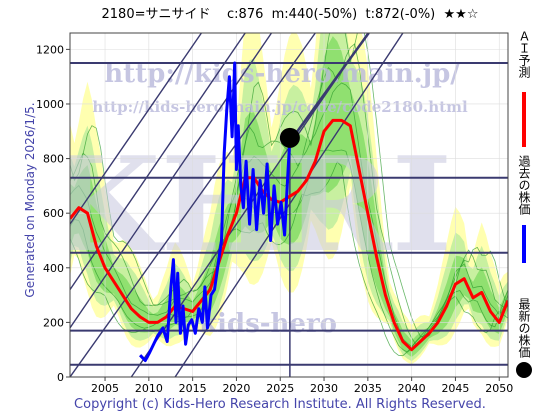 This screenshot has width=560, height=420. I want to click on current-price: c:876, so click(245, 14).